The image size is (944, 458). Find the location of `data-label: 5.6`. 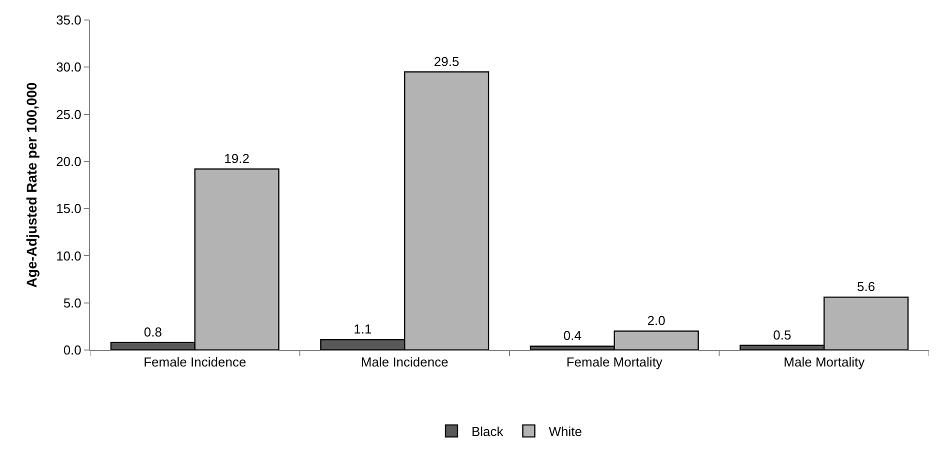

data-label: 5.6 is located at coordinates (866, 286).